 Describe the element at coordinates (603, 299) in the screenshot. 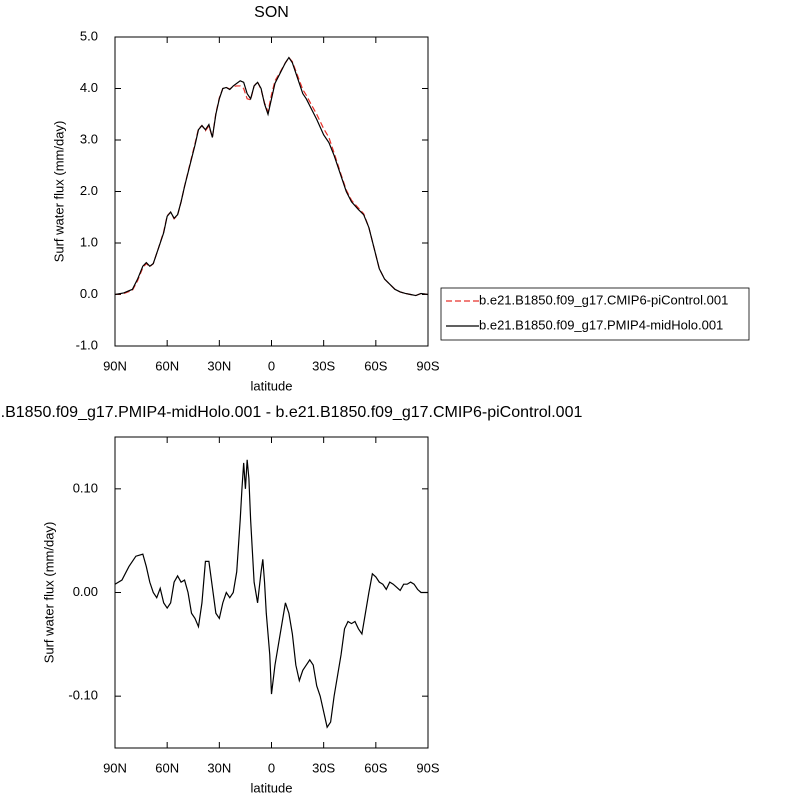

I see `legend-label: b.e21.B1850.f09_g17.CMIP6-piControl.001` at that location.